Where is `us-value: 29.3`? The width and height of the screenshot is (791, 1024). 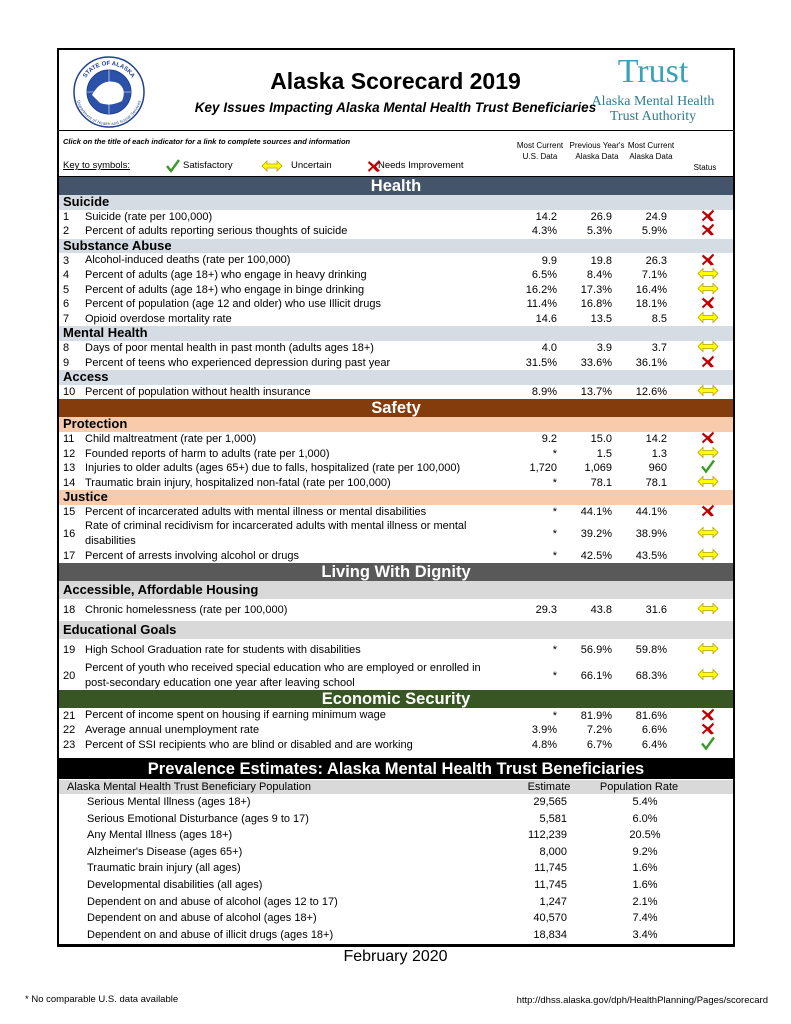
us-value: 29.3 is located at coordinates (546, 610).